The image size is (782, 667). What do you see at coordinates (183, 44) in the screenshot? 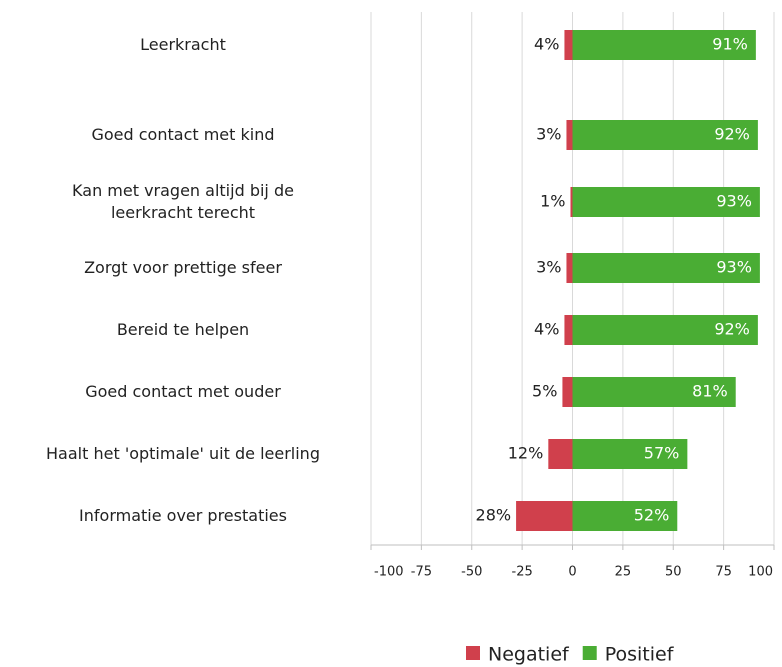
I see `category-label: Leerkracht` at bounding box center [183, 44].